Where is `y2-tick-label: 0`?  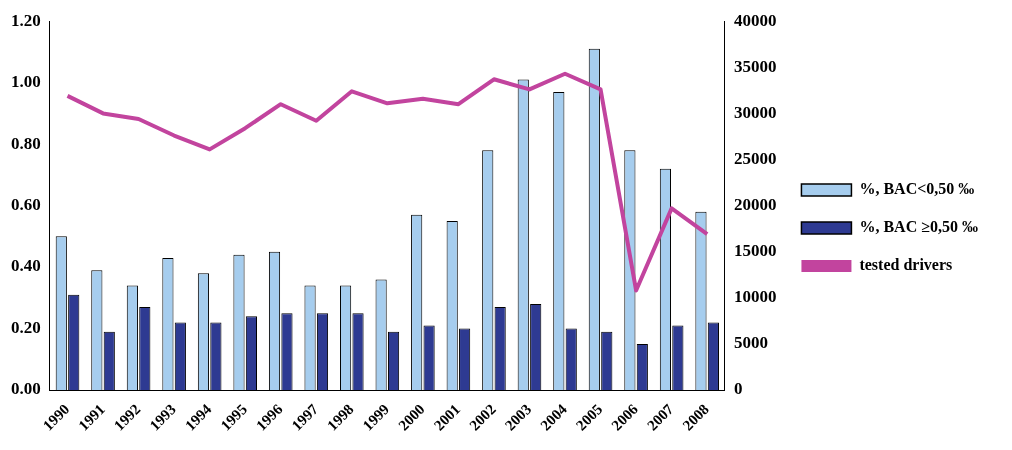
y2-tick-label: 0 is located at coordinates (738, 389).